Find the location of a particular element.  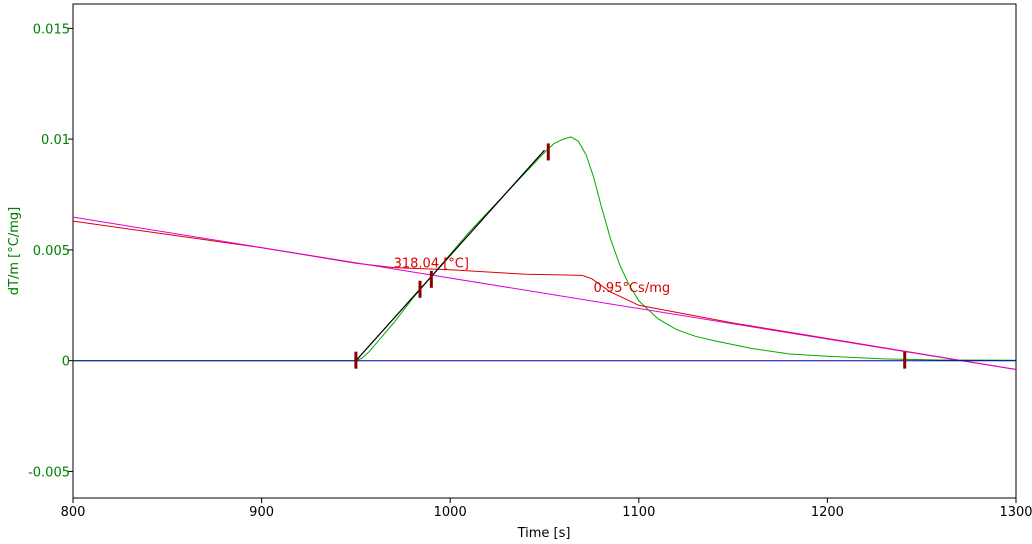

annotation-layer: 318.04 [°C] 0.95°Cs/mg is located at coordinates (532, 276).